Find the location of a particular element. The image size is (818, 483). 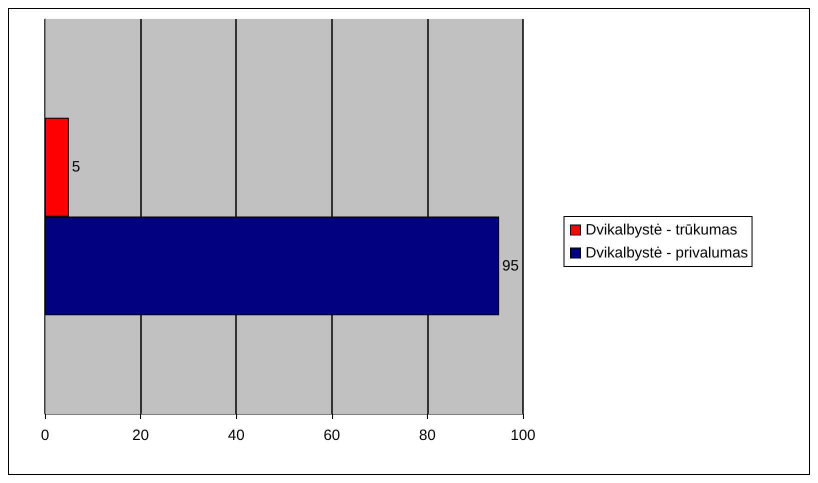

x-tick-label: 80 is located at coordinates (427, 435).